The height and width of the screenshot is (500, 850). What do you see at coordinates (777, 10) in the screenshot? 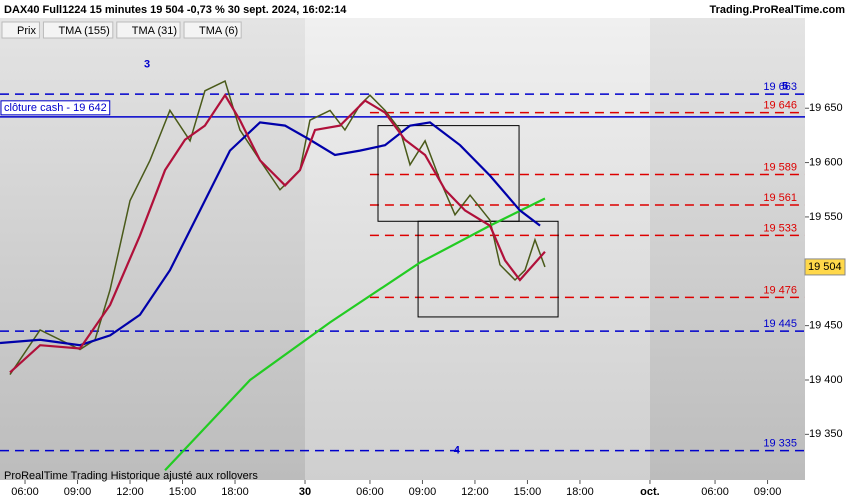
I see `source: Trading.ProRealTime.com` at bounding box center [777, 10].